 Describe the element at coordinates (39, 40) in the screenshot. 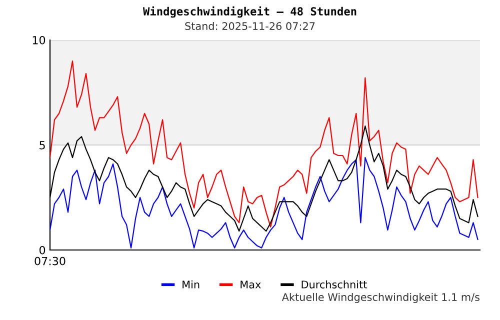

I see `y-tick-label: 10` at that location.